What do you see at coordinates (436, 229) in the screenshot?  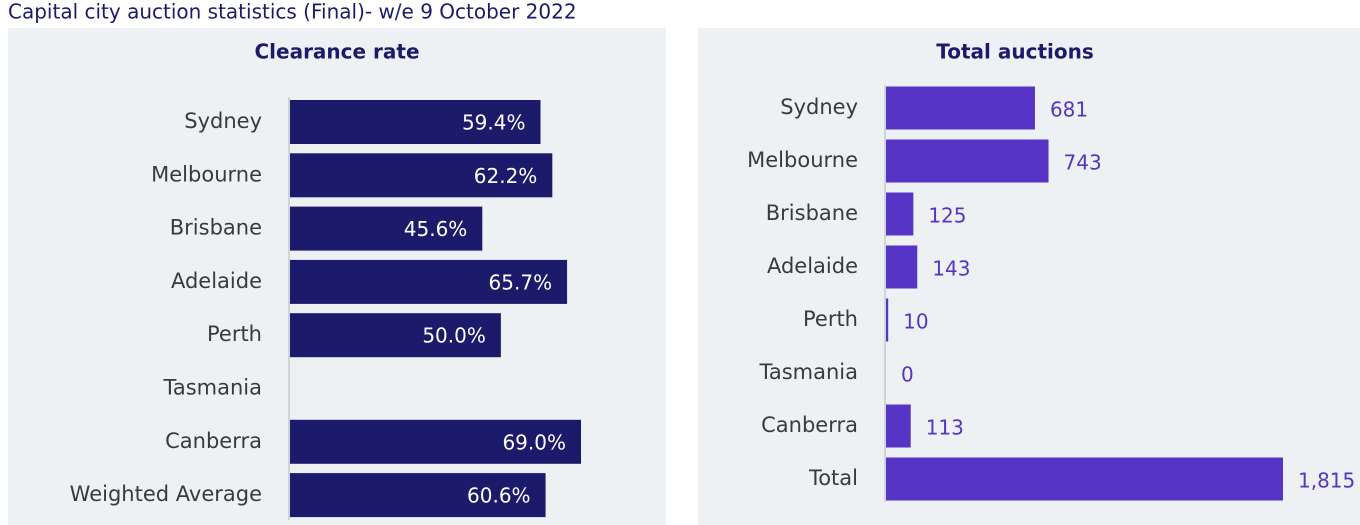 I see `value-label: 45.6%` at bounding box center [436, 229].